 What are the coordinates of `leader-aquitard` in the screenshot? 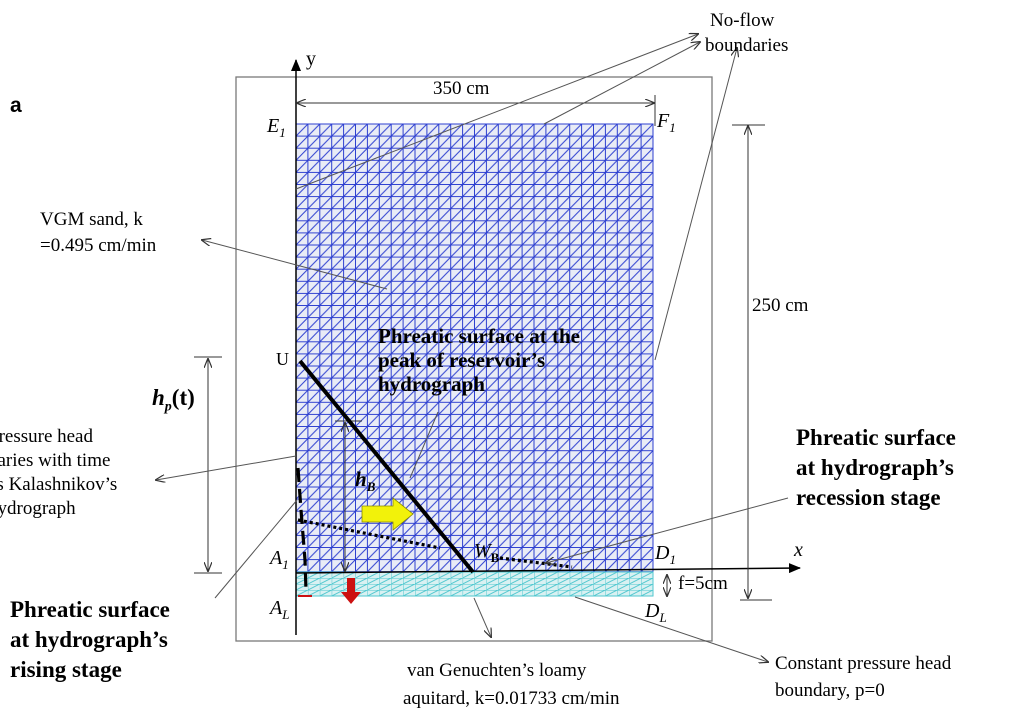 It's located at (482, 617).